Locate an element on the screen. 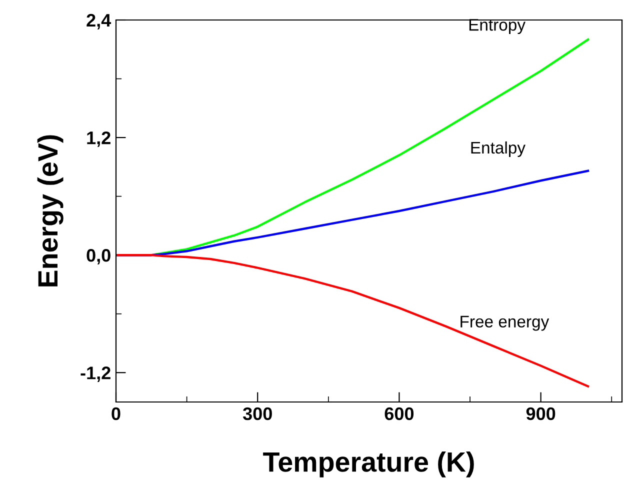 The image size is (626, 494). x-tick-label: 600 is located at coordinates (399, 413).